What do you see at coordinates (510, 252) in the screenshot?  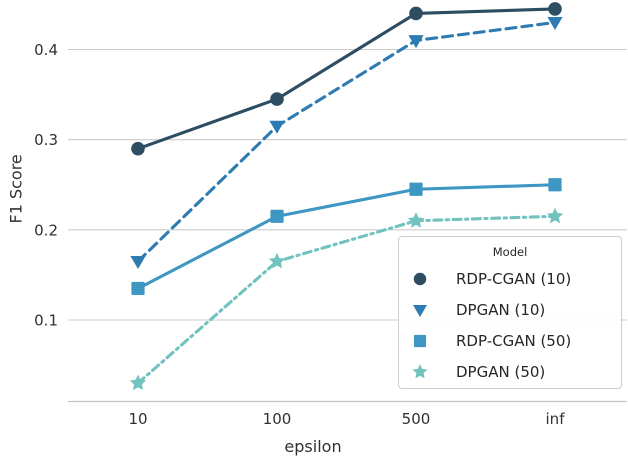 I see `legend-title: Model` at bounding box center [510, 252].